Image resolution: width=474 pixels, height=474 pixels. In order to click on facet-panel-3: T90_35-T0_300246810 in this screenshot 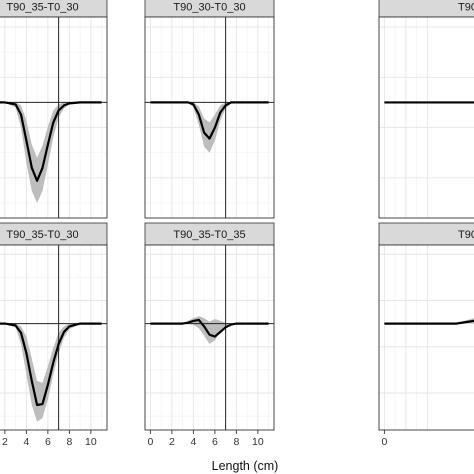, I will do `click(54, 335)`.